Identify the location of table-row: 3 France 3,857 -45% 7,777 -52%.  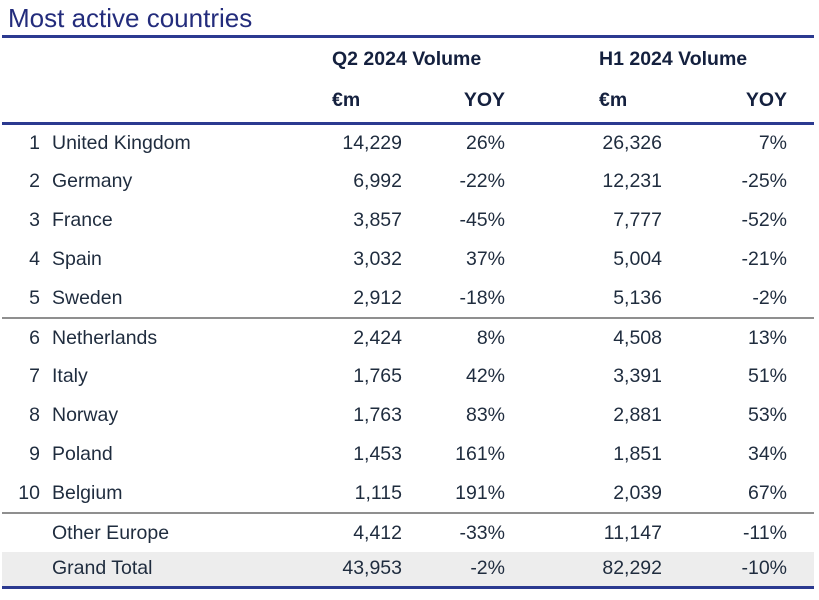
(408, 220).